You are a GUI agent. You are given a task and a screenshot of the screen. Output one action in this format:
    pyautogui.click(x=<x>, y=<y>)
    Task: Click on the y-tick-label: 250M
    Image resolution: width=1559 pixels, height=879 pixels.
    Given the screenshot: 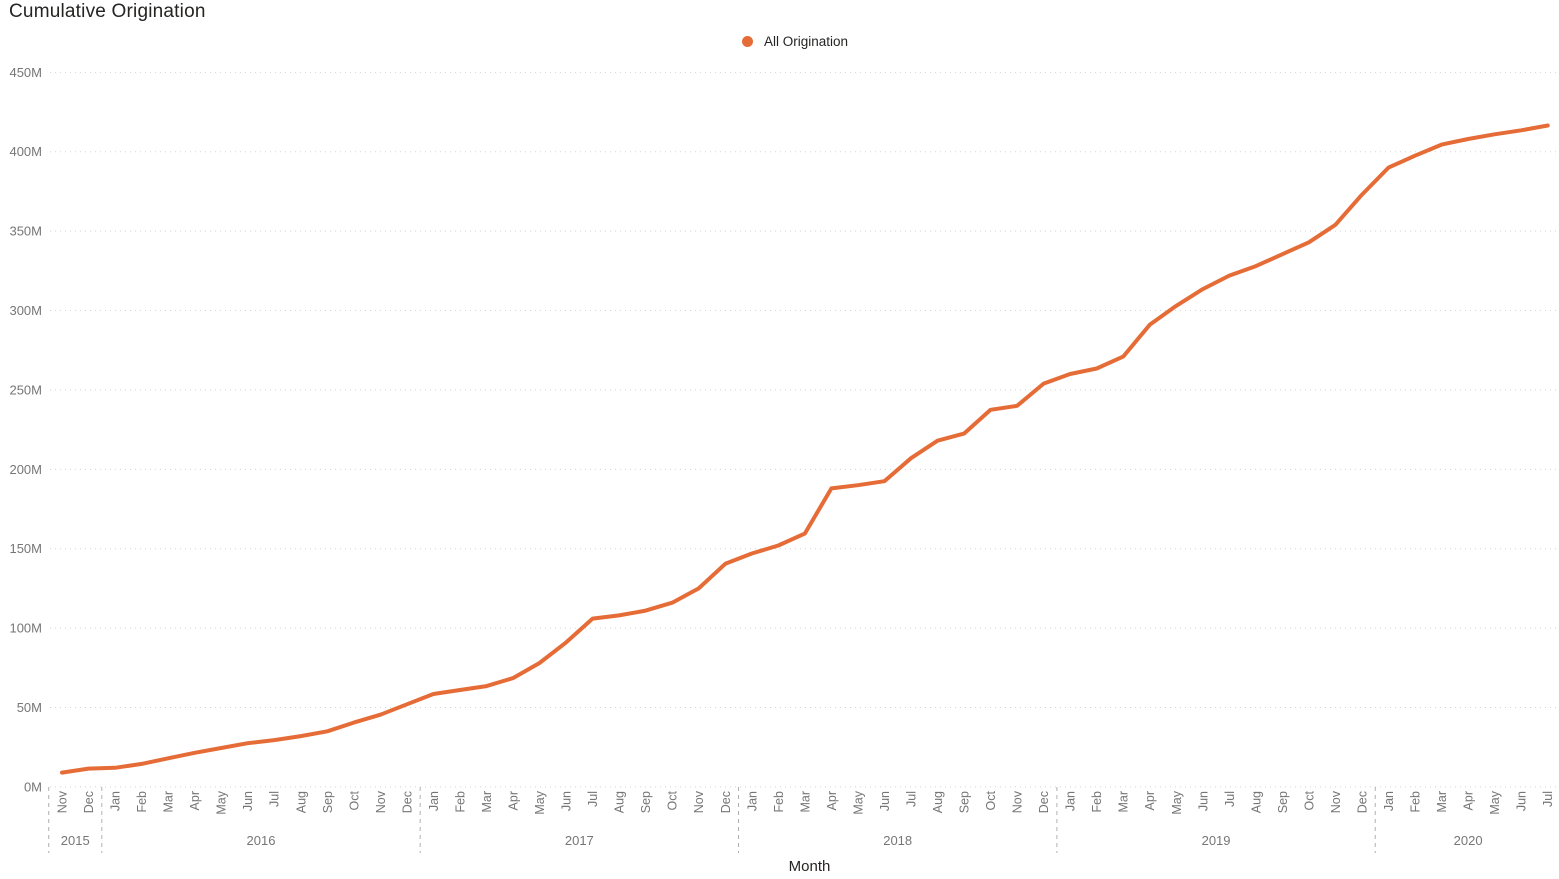 What is the action you would take?
    pyautogui.click(x=25, y=389)
    